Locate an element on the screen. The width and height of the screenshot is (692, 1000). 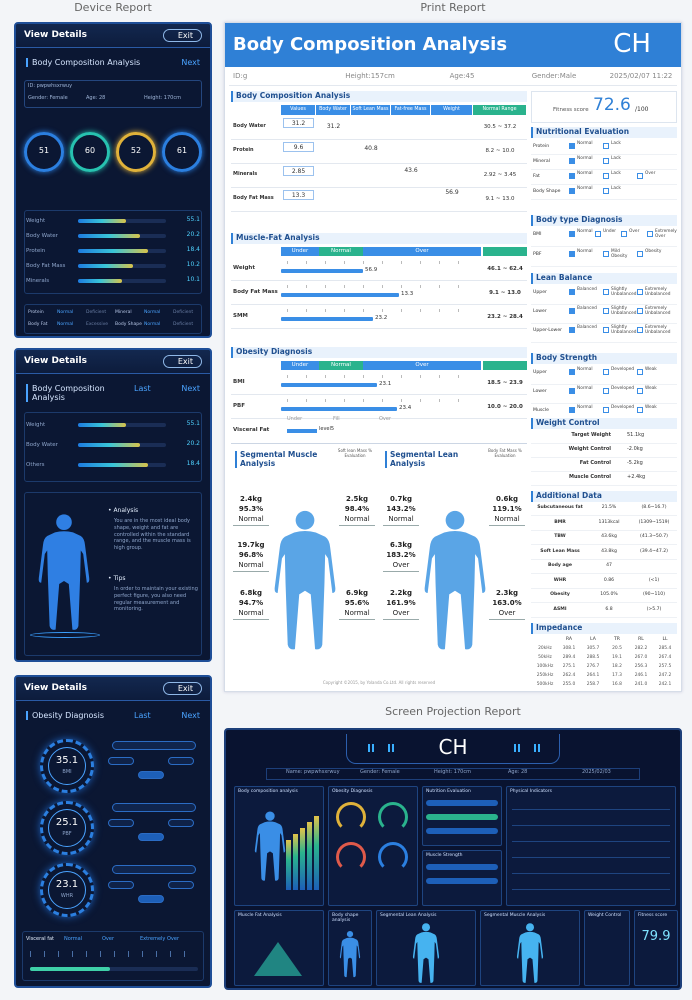
data-cell: 6.8 is located at coordinates (609, 609).